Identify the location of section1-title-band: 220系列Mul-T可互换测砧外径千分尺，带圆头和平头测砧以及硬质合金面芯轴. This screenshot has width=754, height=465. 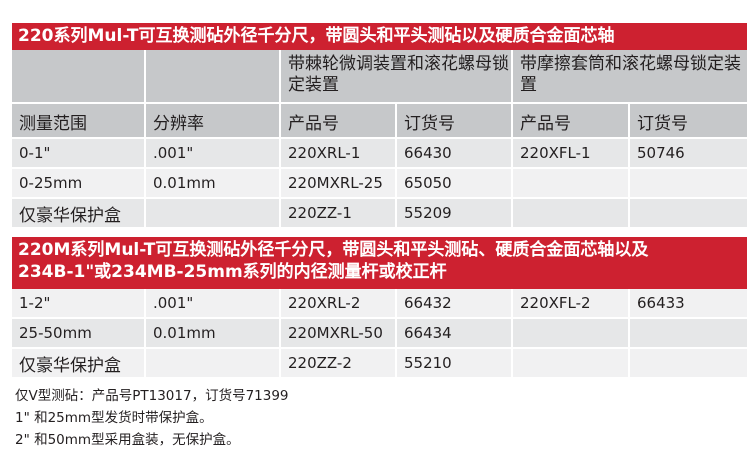
(379, 36).